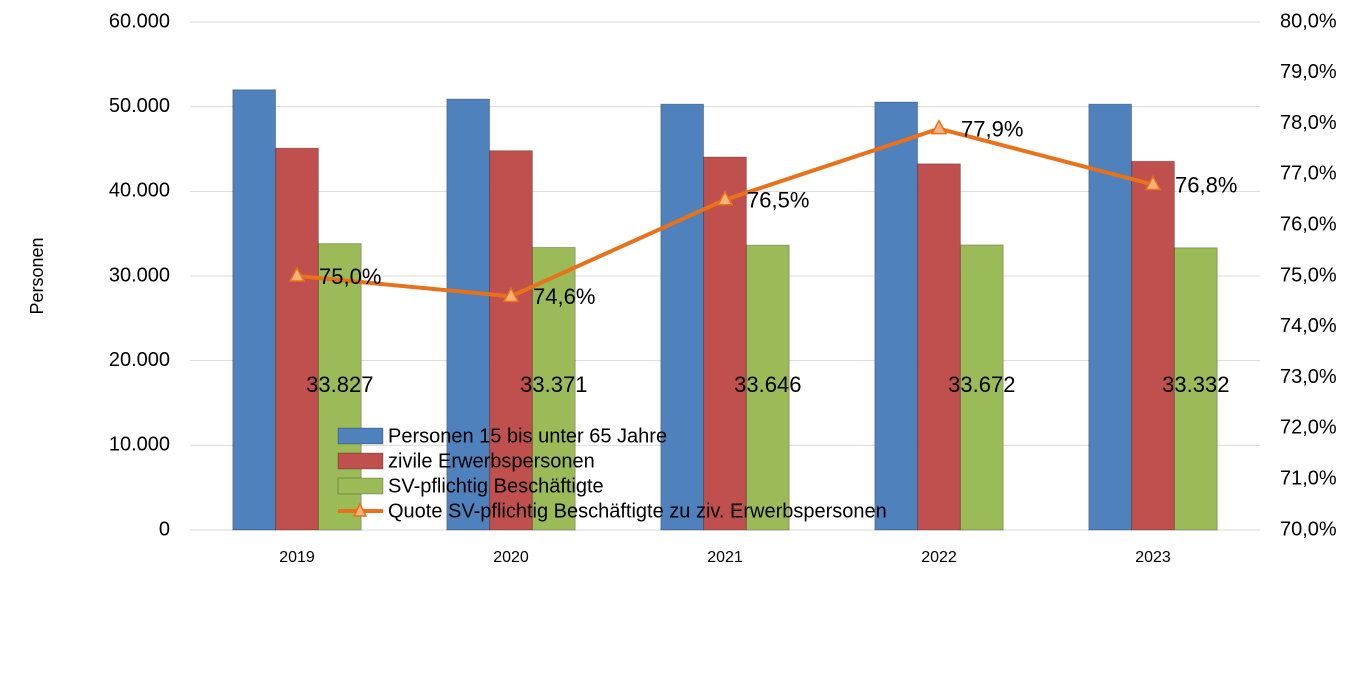 Image resolution: width=1362 pixels, height=693 pixels. I want to click on y-tick-label: 30.000, so click(139, 275).